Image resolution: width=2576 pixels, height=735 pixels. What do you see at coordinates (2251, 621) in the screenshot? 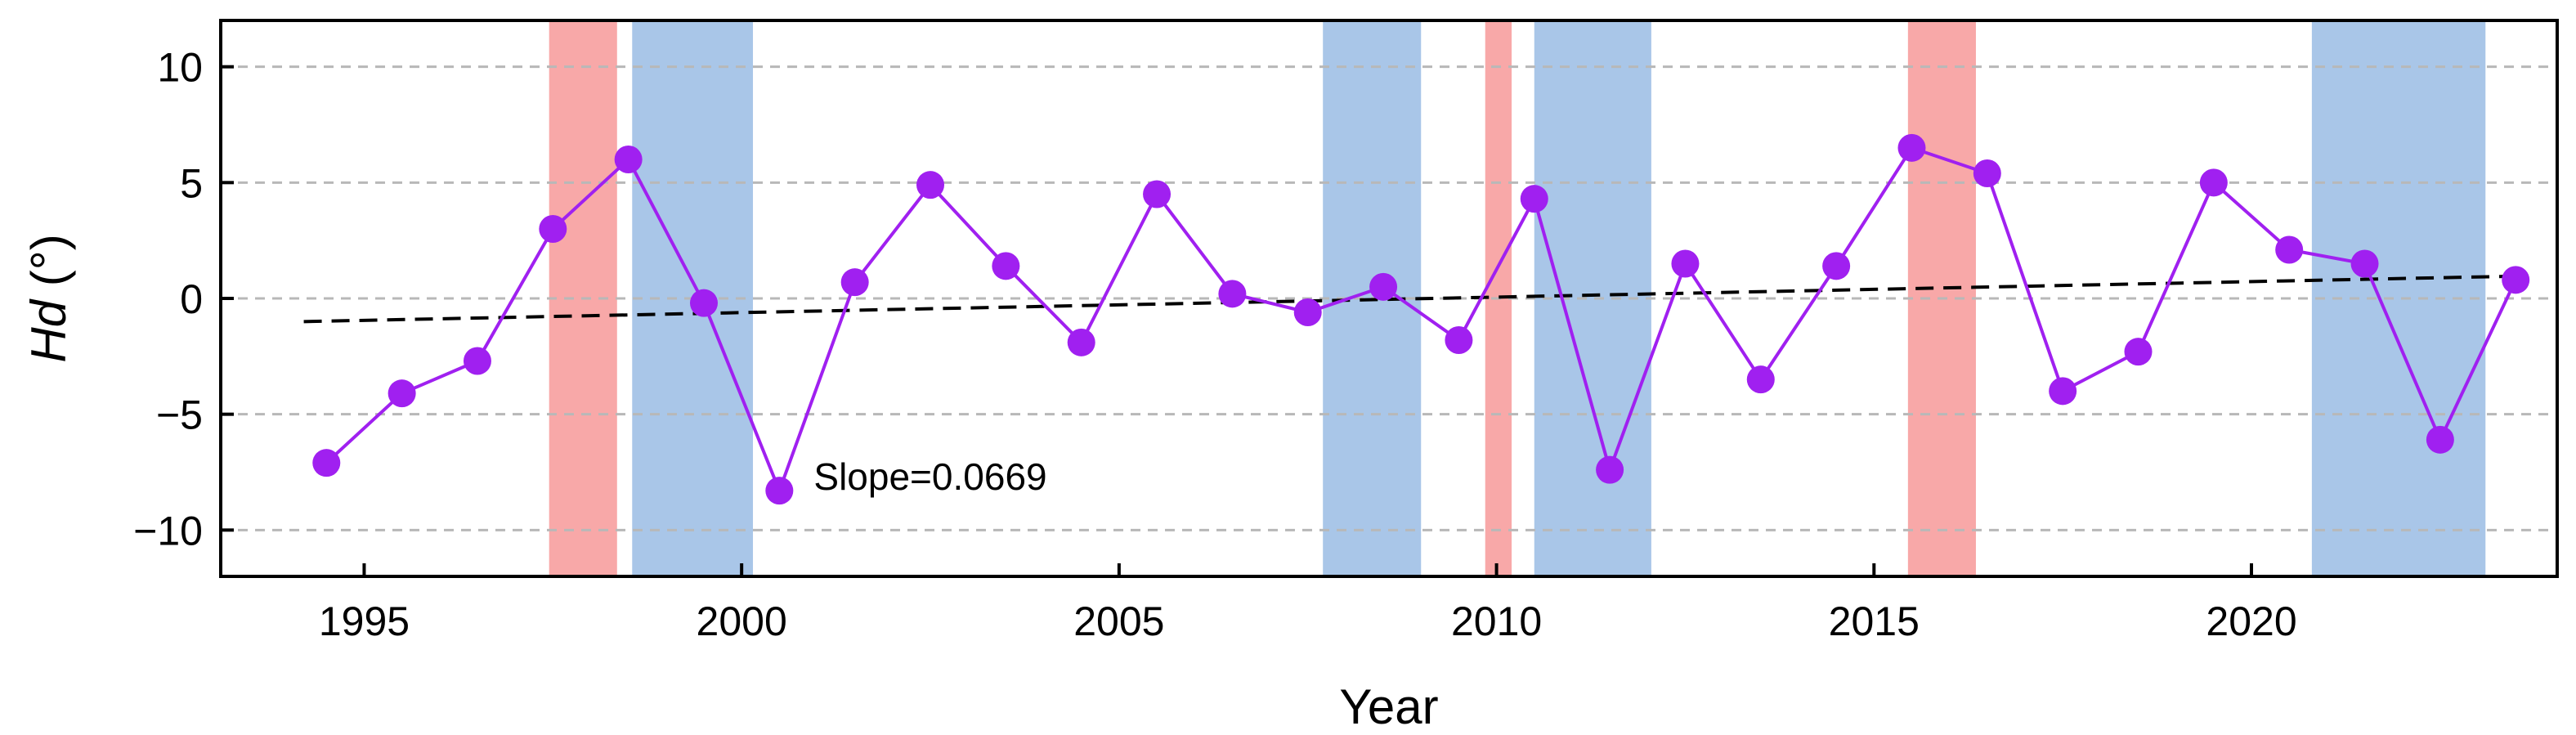
I see `x-tick-label-5: 2020` at bounding box center [2251, 621].